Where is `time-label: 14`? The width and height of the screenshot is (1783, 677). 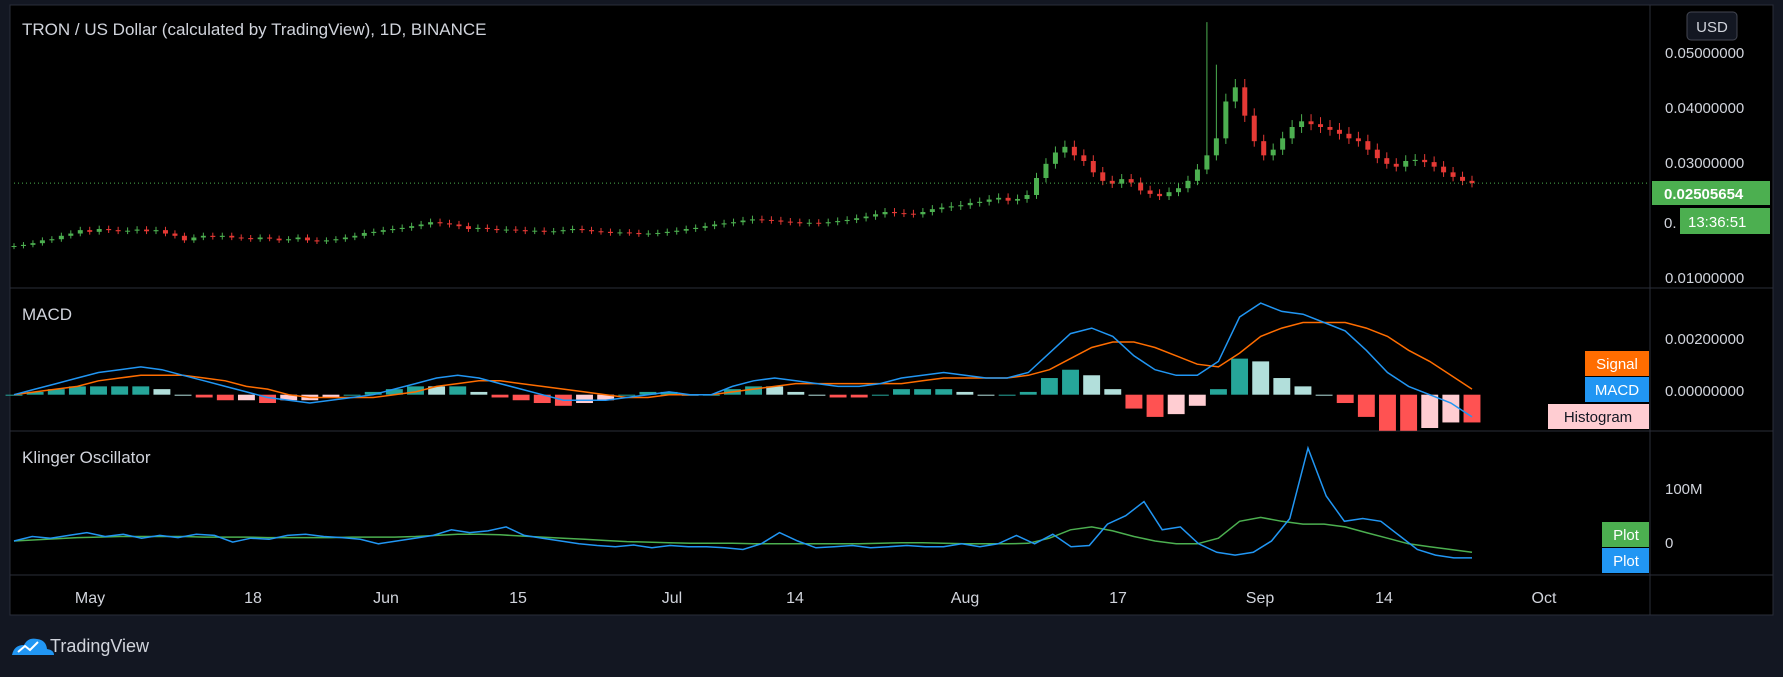 time-label: 14 is located at coordinates (1384, 598).